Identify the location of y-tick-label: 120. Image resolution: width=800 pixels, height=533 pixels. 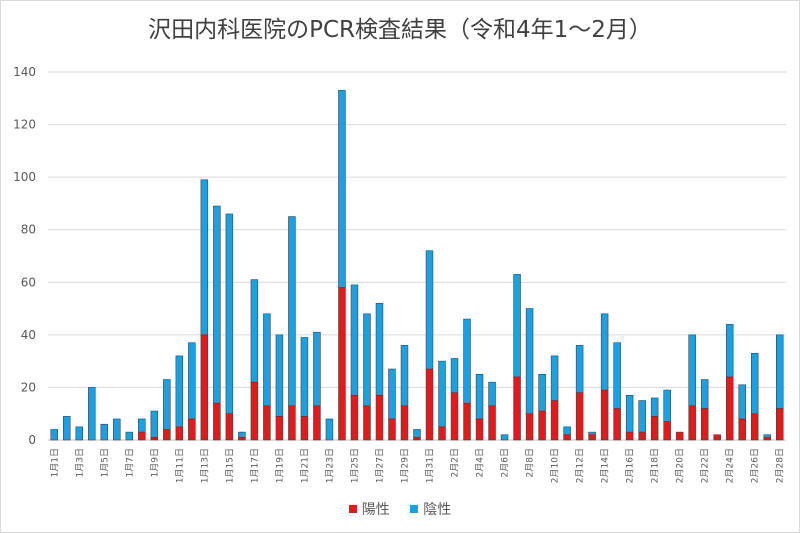
(24, 125).